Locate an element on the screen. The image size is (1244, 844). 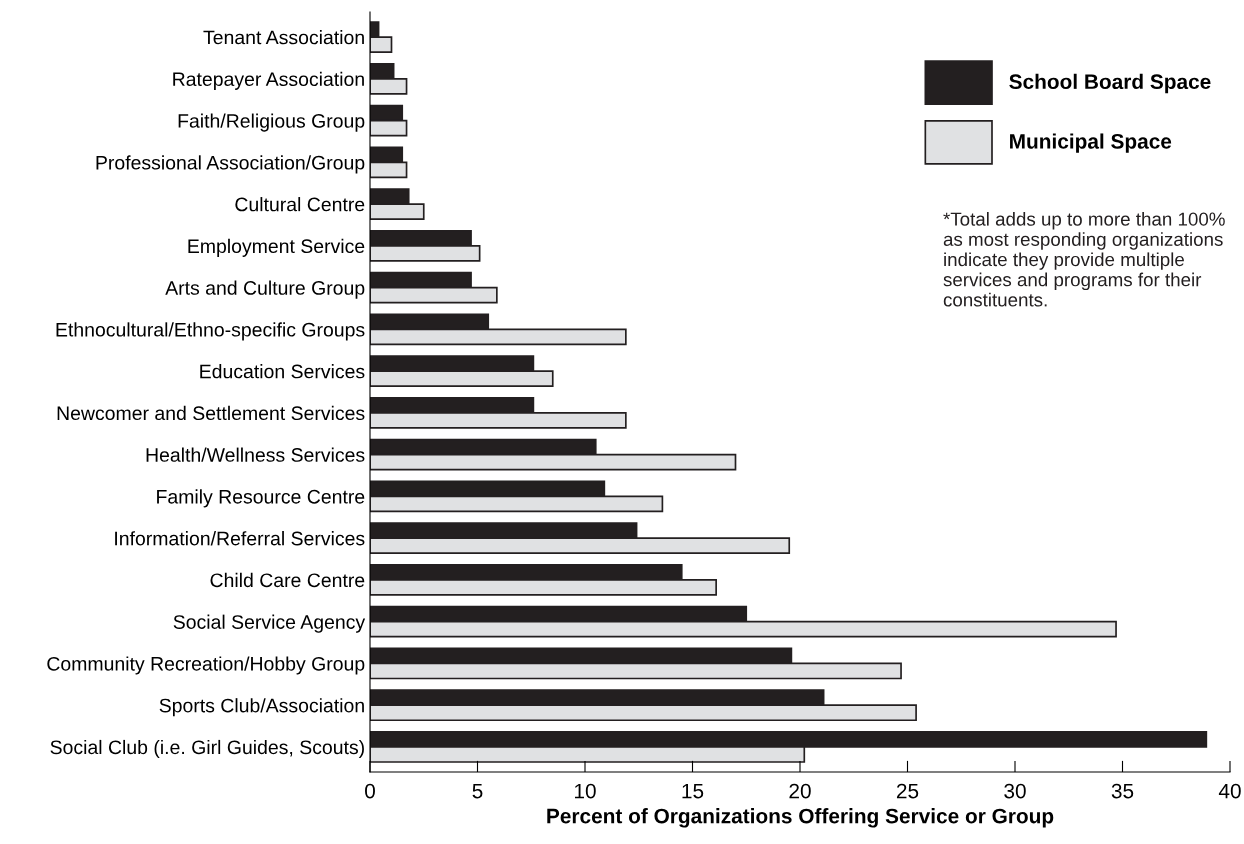
y-tick-label: Social Club (i.e. Girl Guides, Scouts) is located at coordinates (207, 749).